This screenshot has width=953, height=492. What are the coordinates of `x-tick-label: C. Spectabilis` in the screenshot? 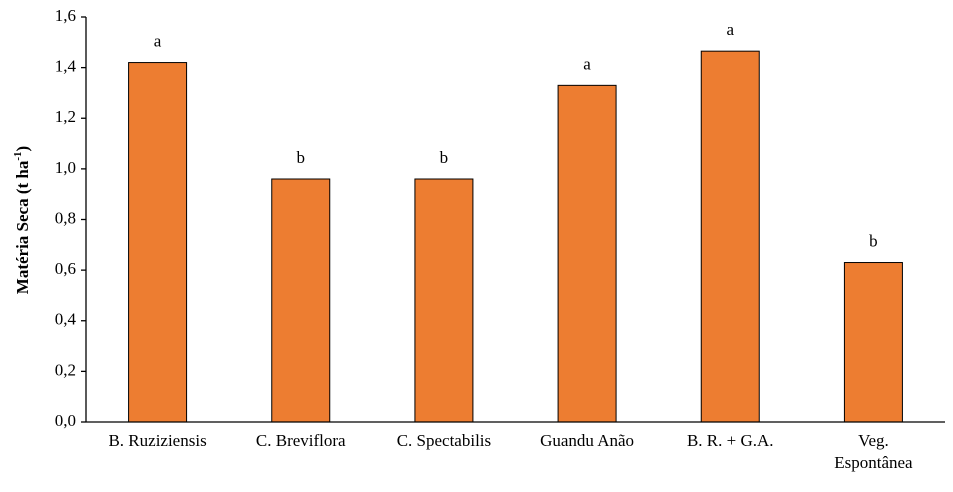 It's located at (444, 440).